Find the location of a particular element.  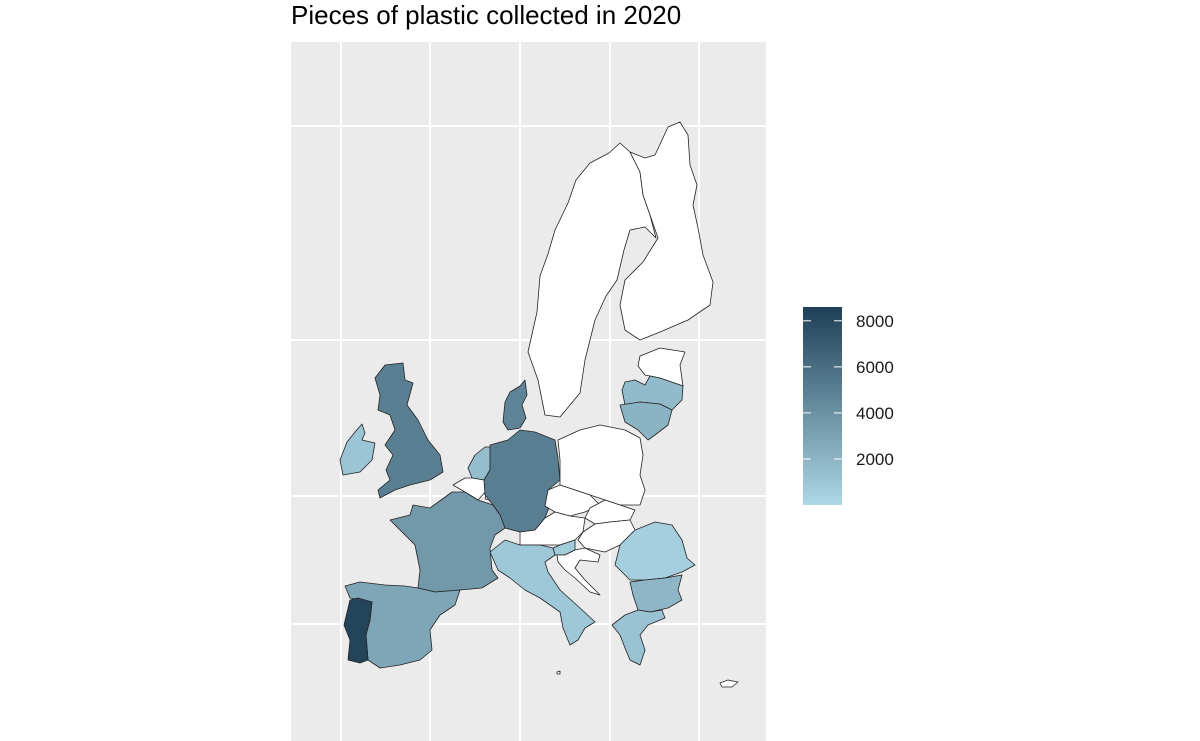

region-italy is located at coordinates (542, 592).